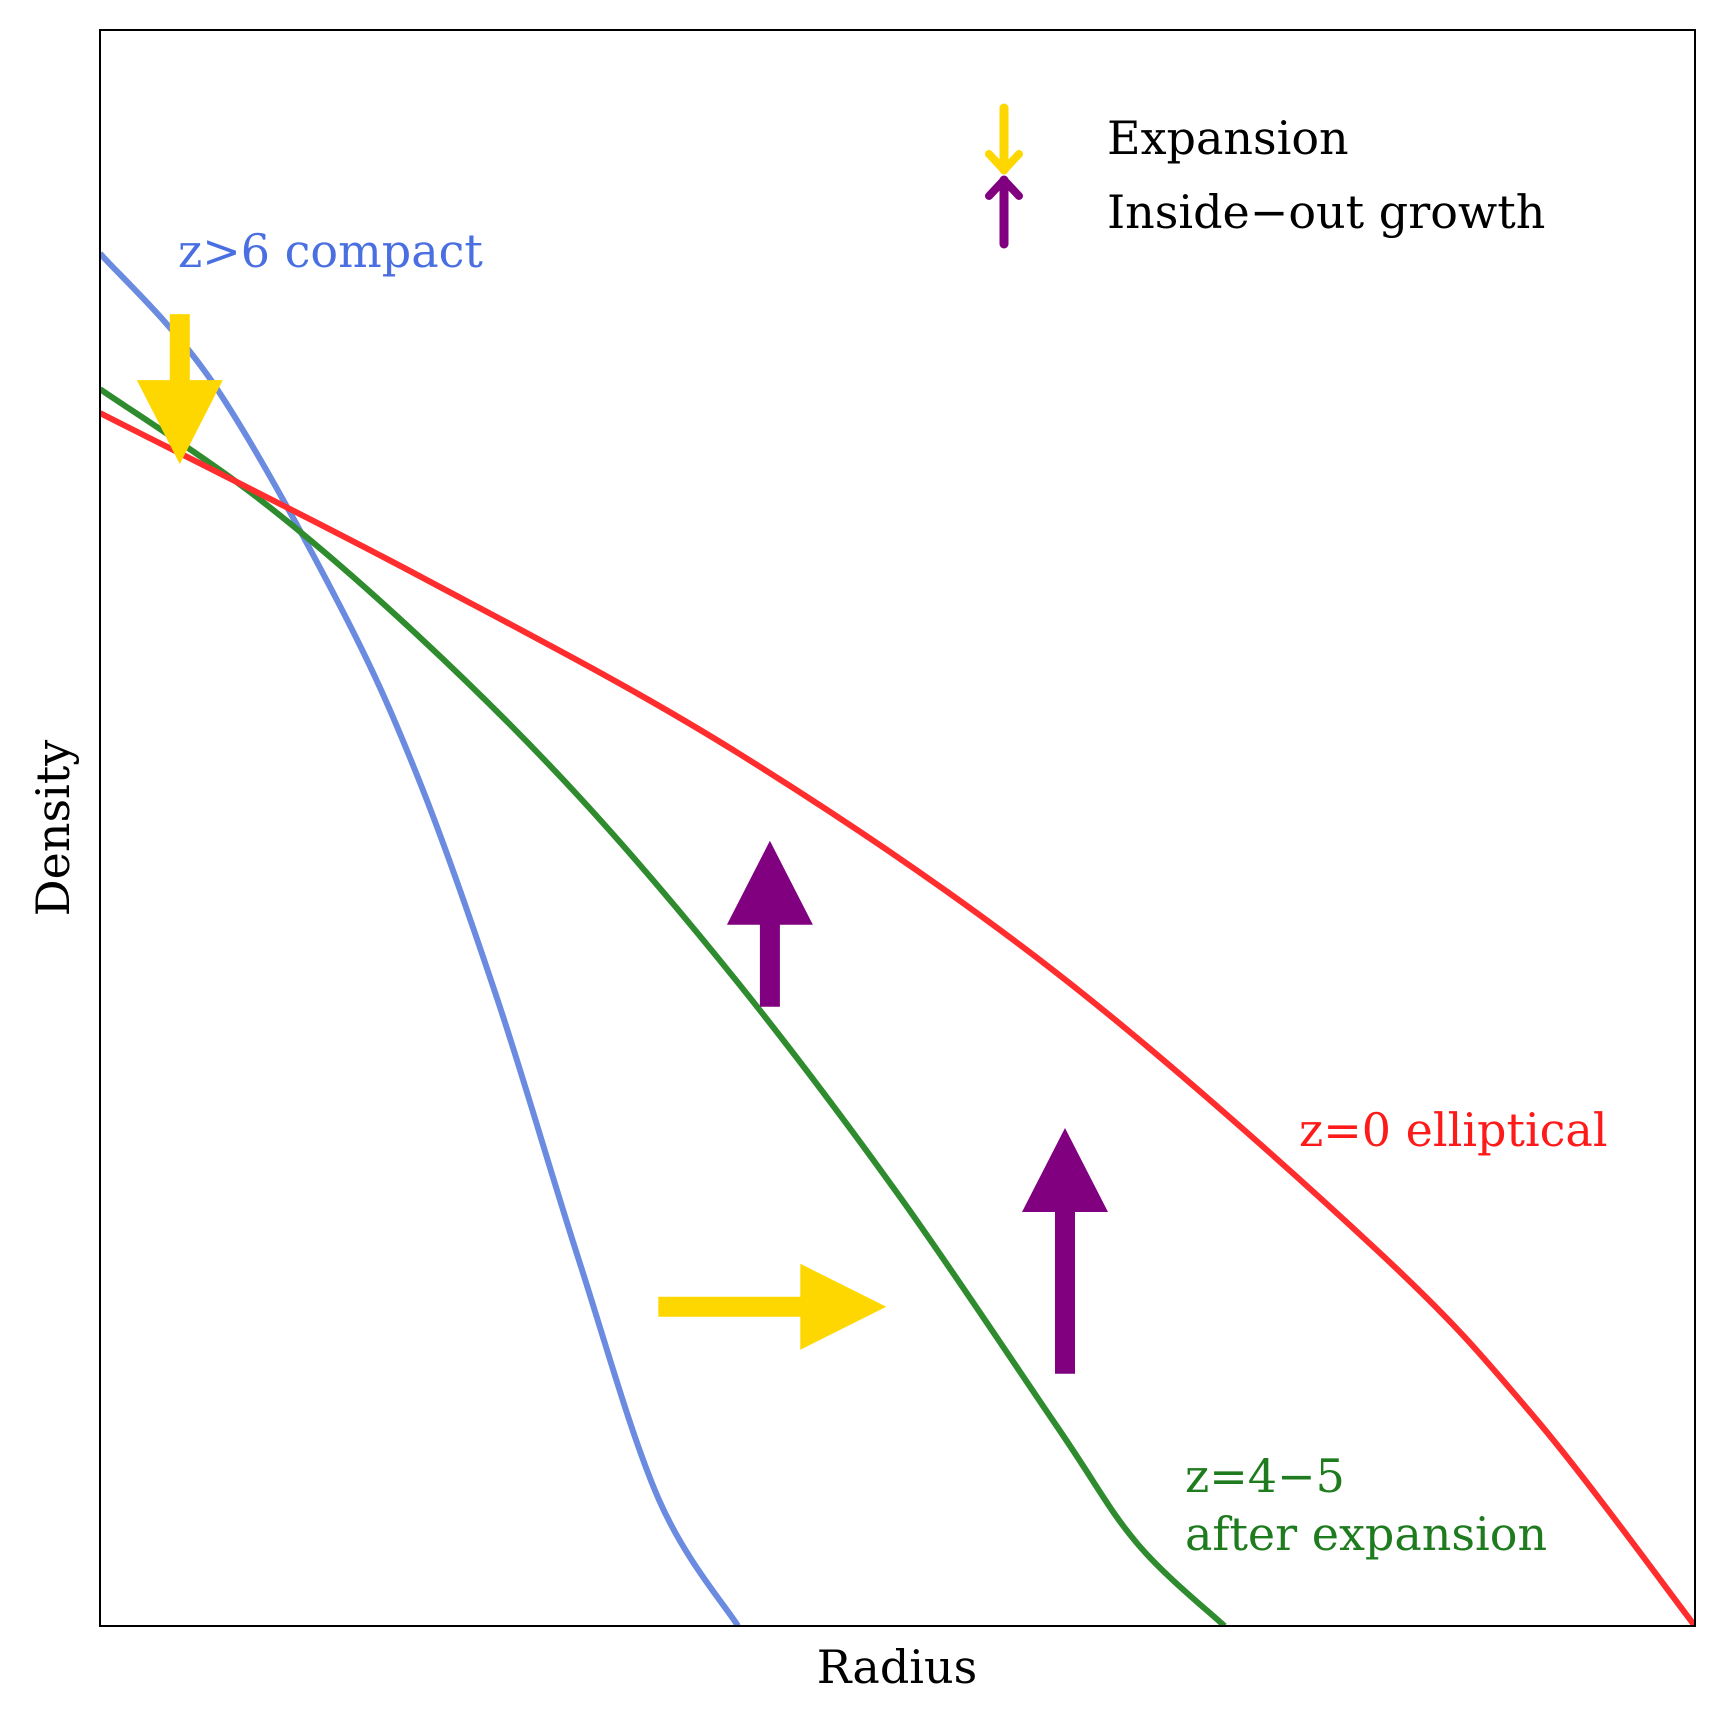 This screenshot has height=1717, width=1717. Describe the element at coordinates (1265, 176) in the screenshot. I see `legend: Expansion Inside−out growth` at that location.